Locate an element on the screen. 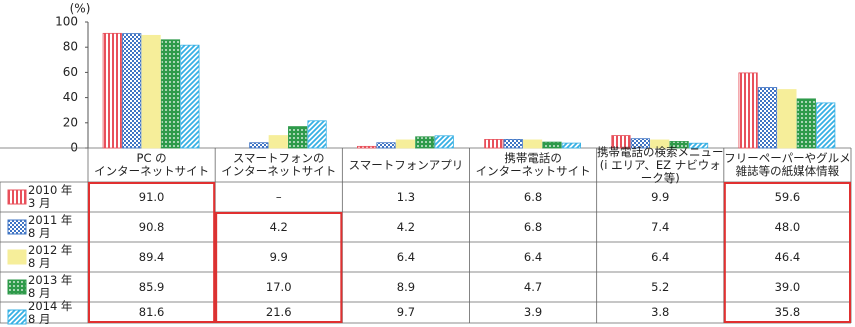 The height and width of the screenshot is (327, 855). table-value: 8.9 is located at coordinates (406, 286).